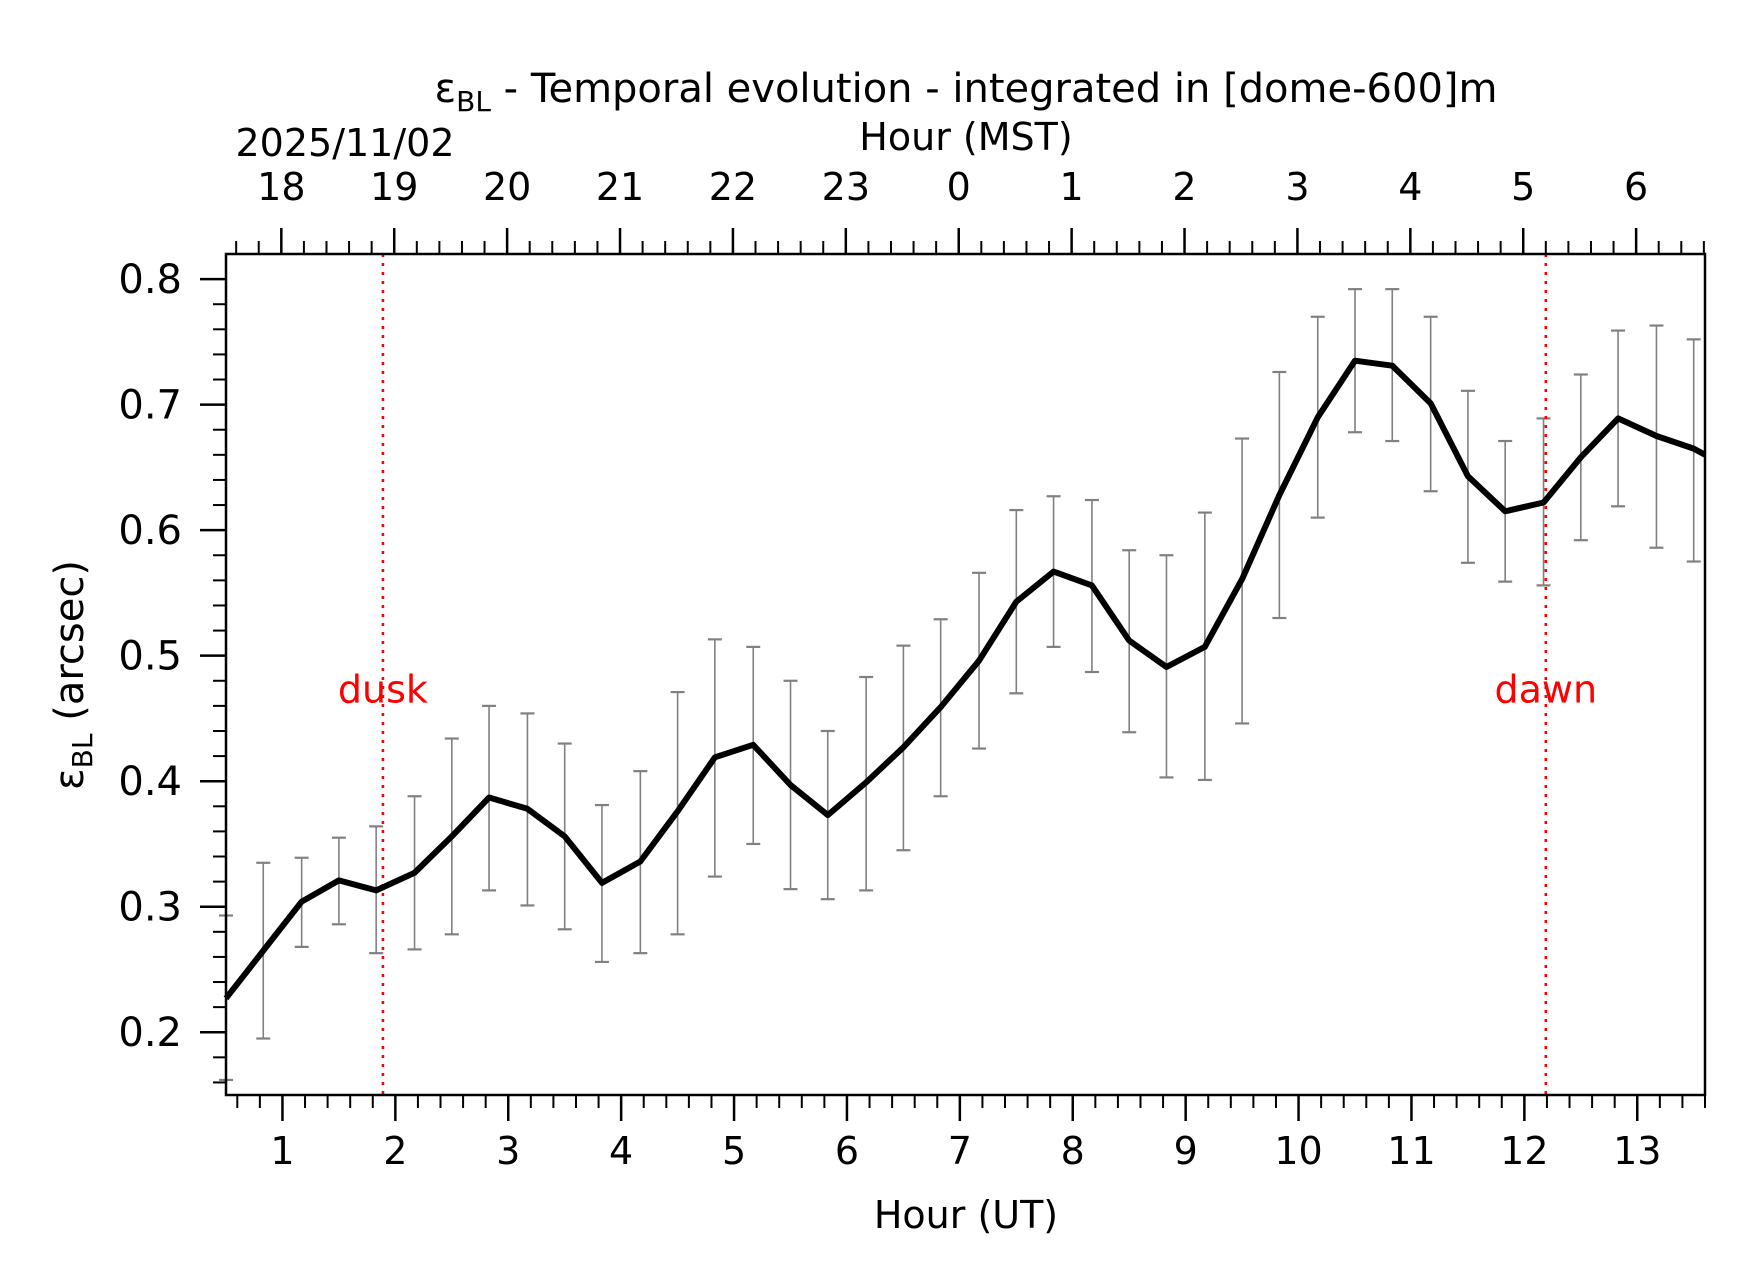 This screenshot has width=1742, height=1282. What do you see at coordinates (150, 657) in the screenshot?
I see `y-tick-label: 0.5` at bounding box center [150, 657].